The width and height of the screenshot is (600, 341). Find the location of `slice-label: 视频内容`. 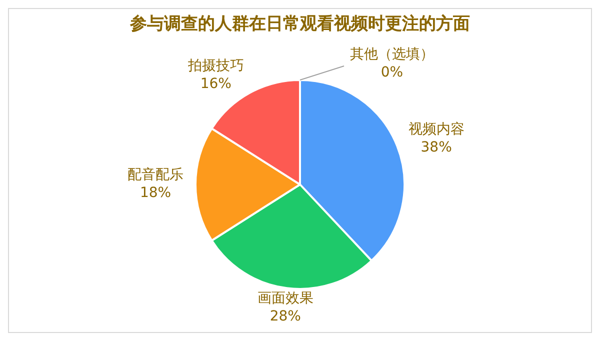

slice-label: 视频内容 is located at coordinates (436, 129).